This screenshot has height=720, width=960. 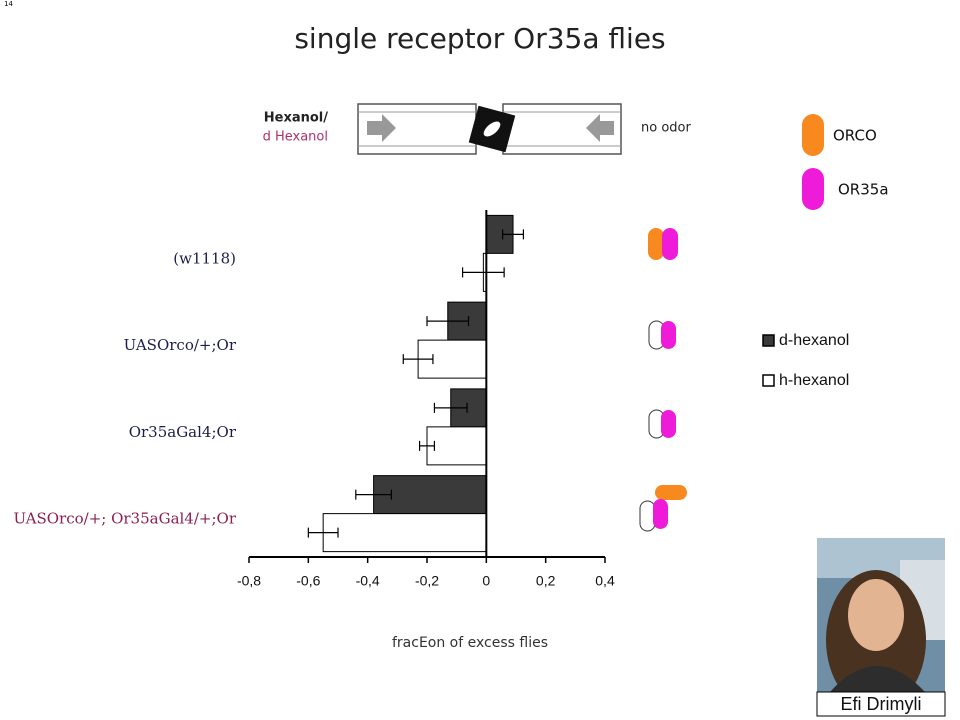 What do you see at coordinates (8, 4) in the screenshot?
I see `slide-number: 14` at bounding box center [8, 4].